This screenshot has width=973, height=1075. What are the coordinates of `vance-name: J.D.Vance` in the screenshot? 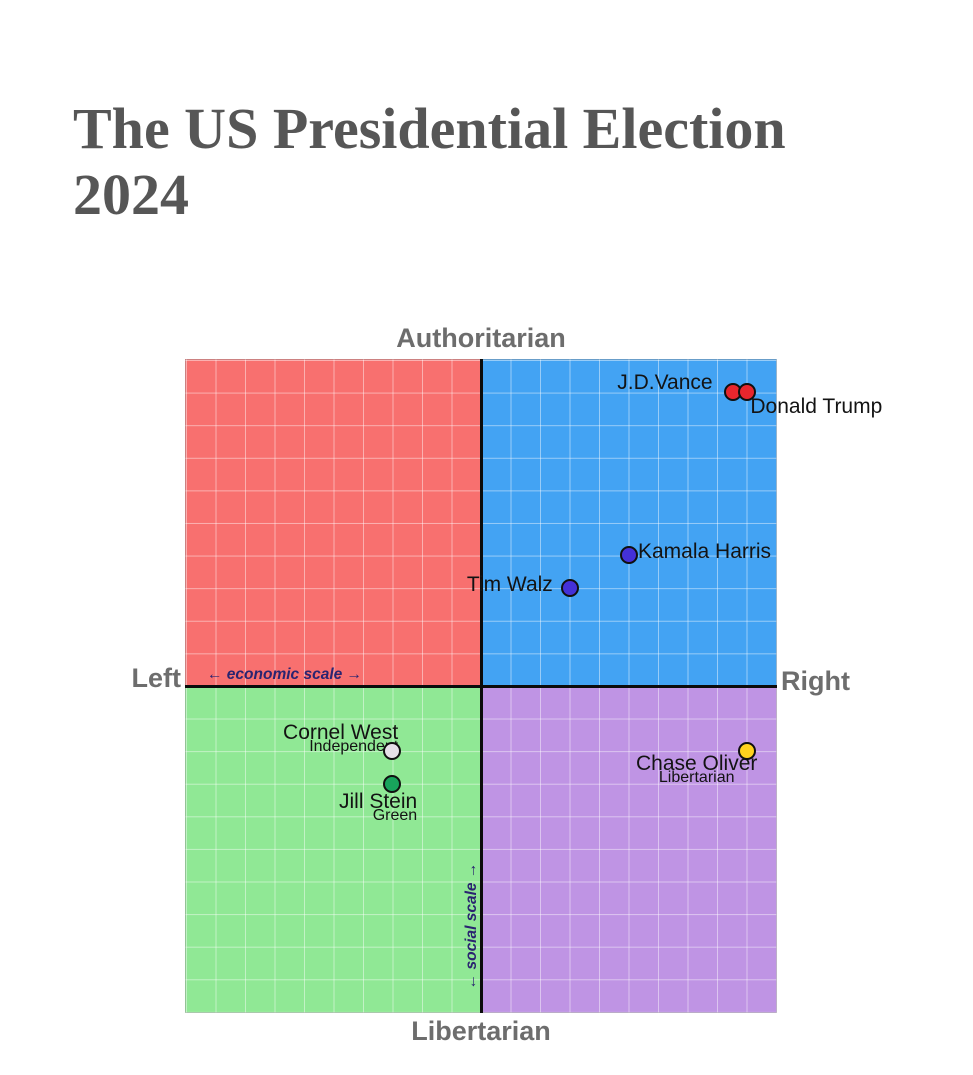 It's located at (665, 382).